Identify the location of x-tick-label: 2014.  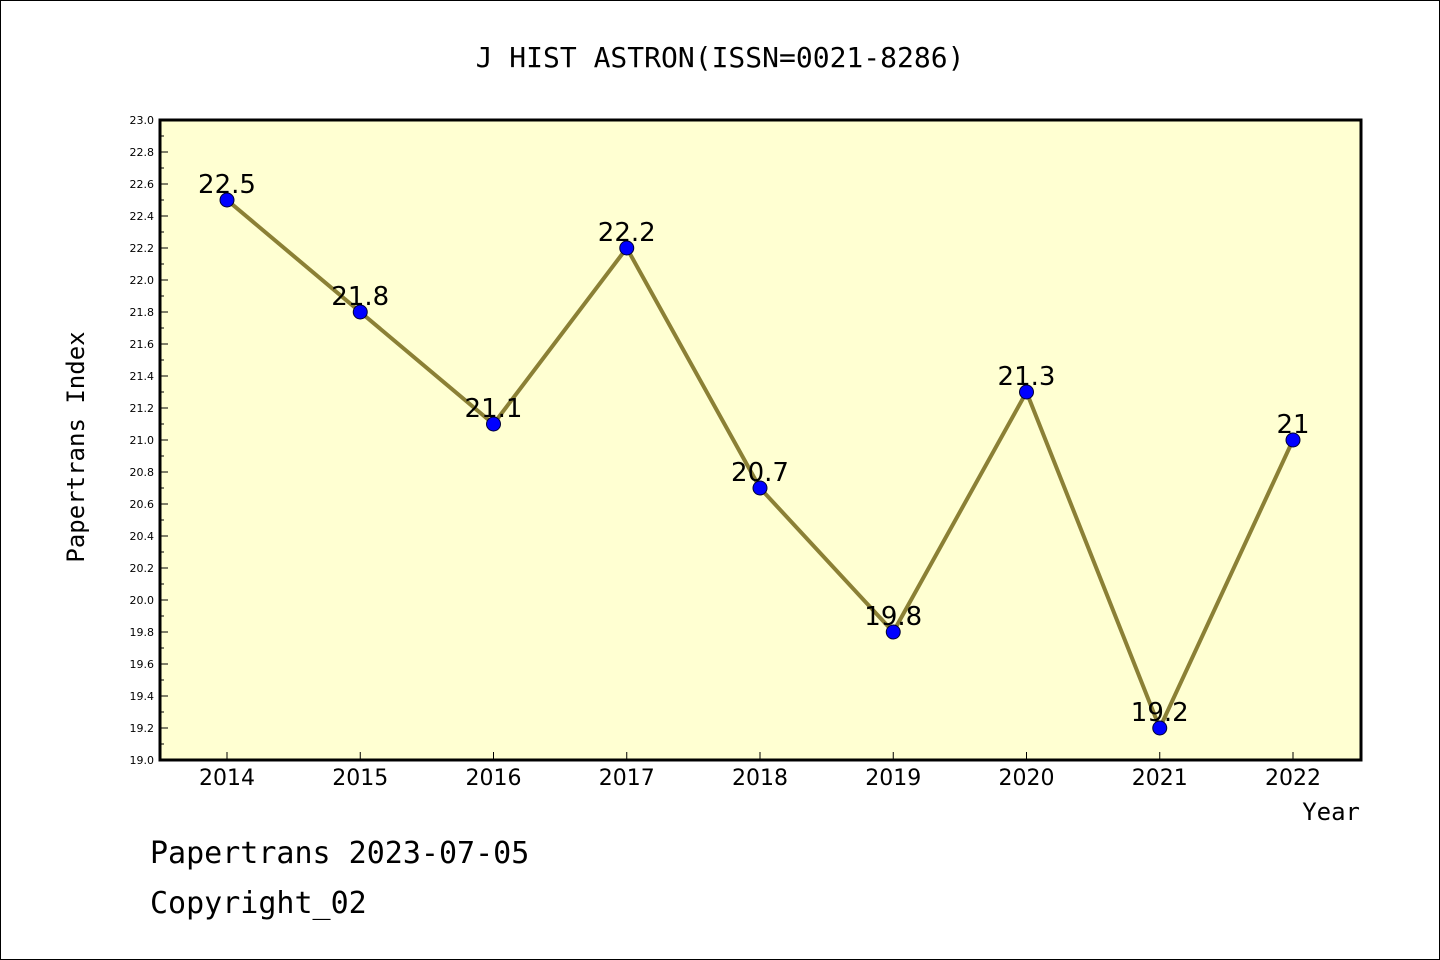
(227, 778).